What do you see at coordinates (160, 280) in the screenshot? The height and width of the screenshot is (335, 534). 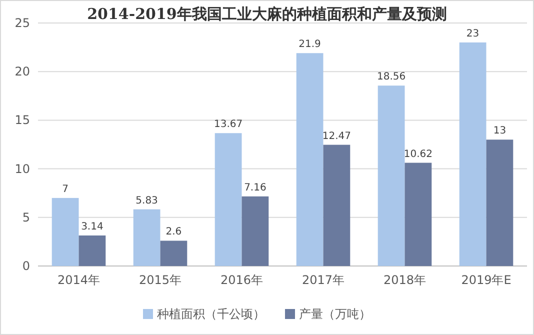 I see `x-tick-label: 2015年` at bounding box center [160, 280].